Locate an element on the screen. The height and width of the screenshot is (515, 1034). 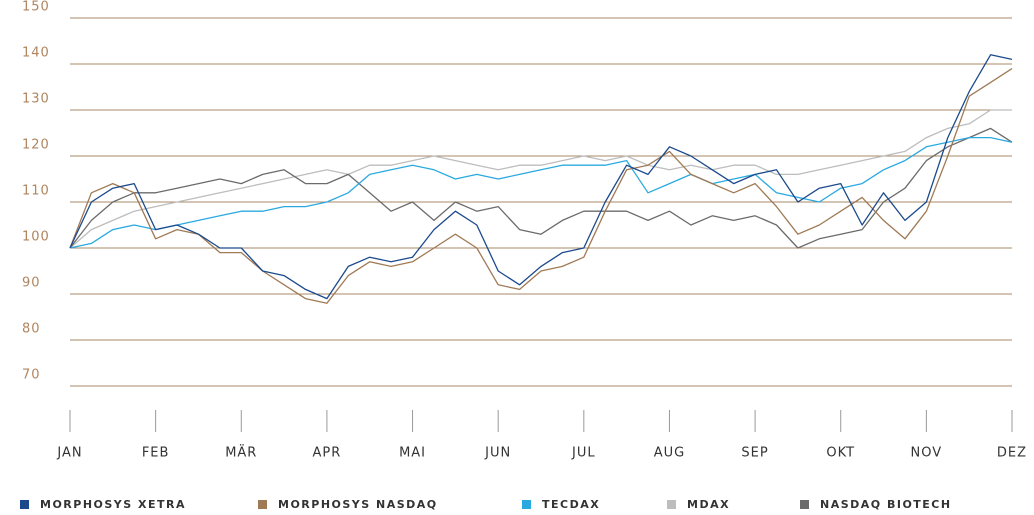
legend-label: MDAX is located at coordinates (708, 504).